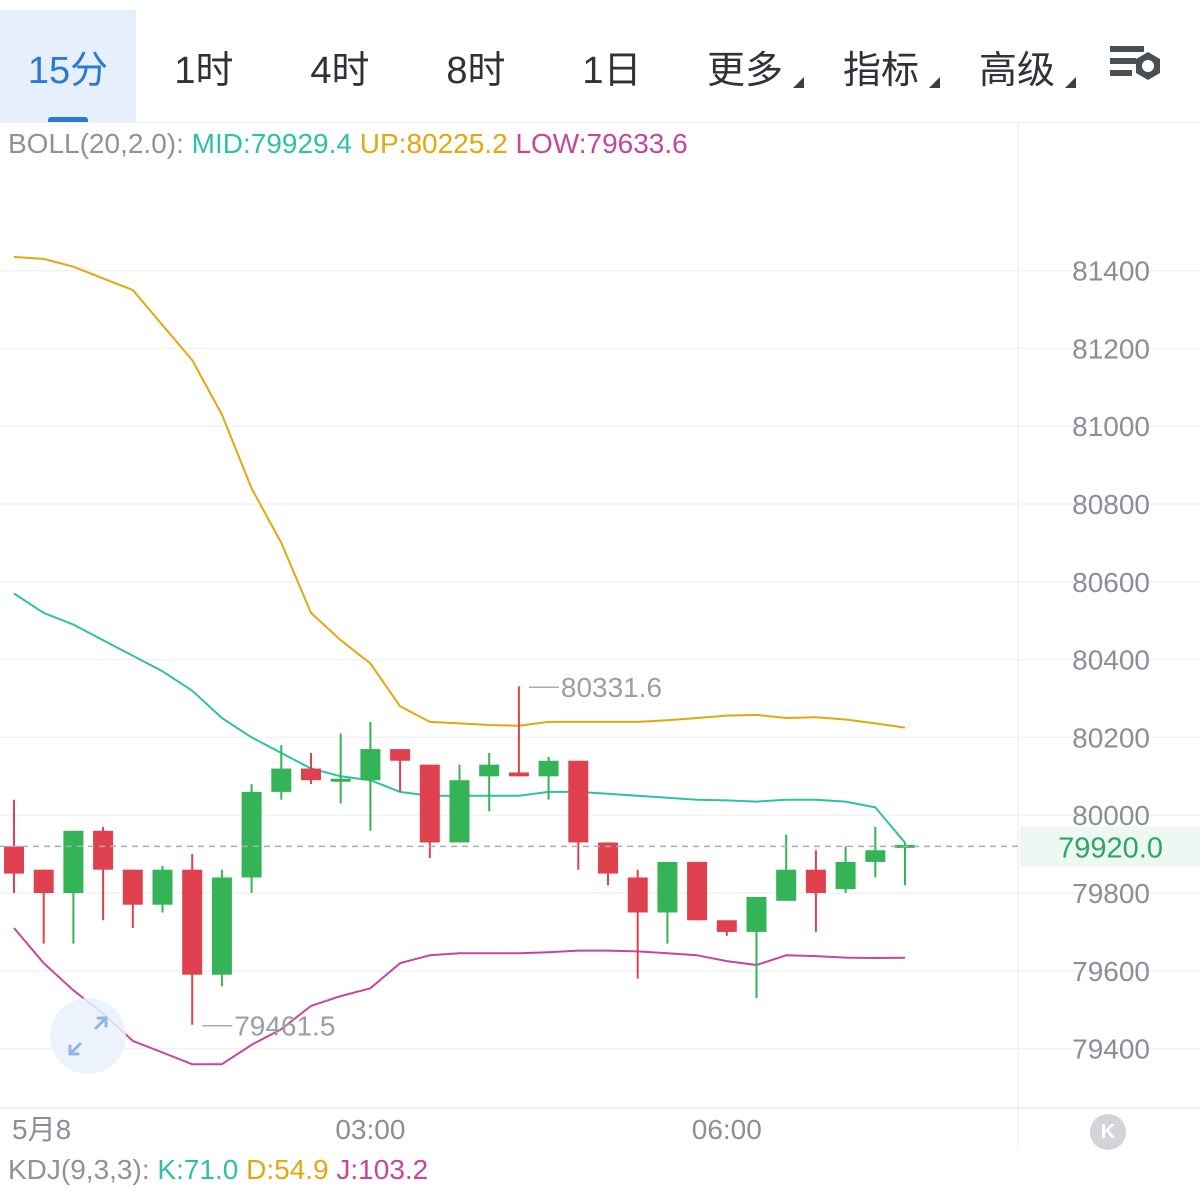  I want to click on x-tick-label: 03:00, so click(370, 1129).